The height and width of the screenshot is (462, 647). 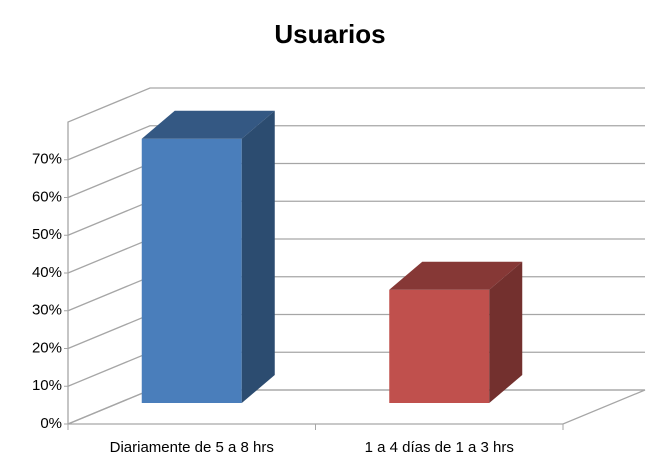 I want to click on y-tick-label: 70%, so click(x=47, y=159).